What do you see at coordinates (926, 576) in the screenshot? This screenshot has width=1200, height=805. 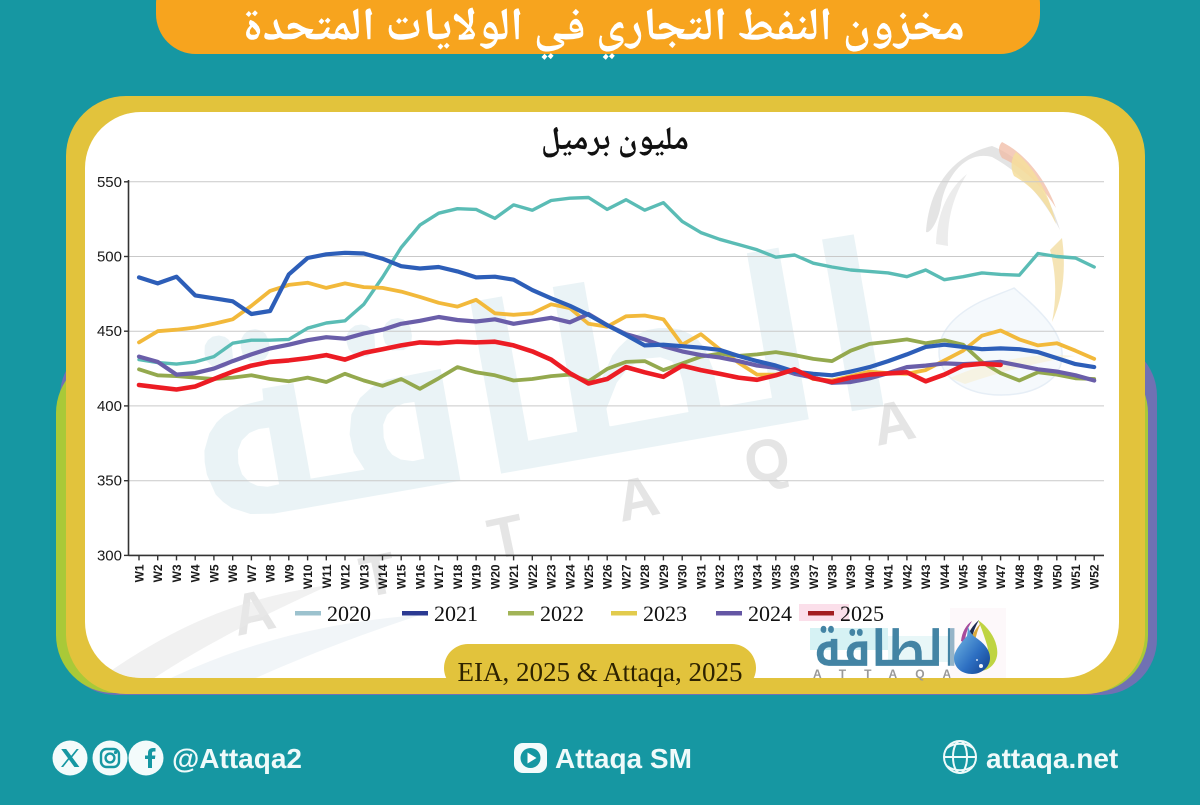 I see `svg-text: W43` at bounding box center [926, 576].